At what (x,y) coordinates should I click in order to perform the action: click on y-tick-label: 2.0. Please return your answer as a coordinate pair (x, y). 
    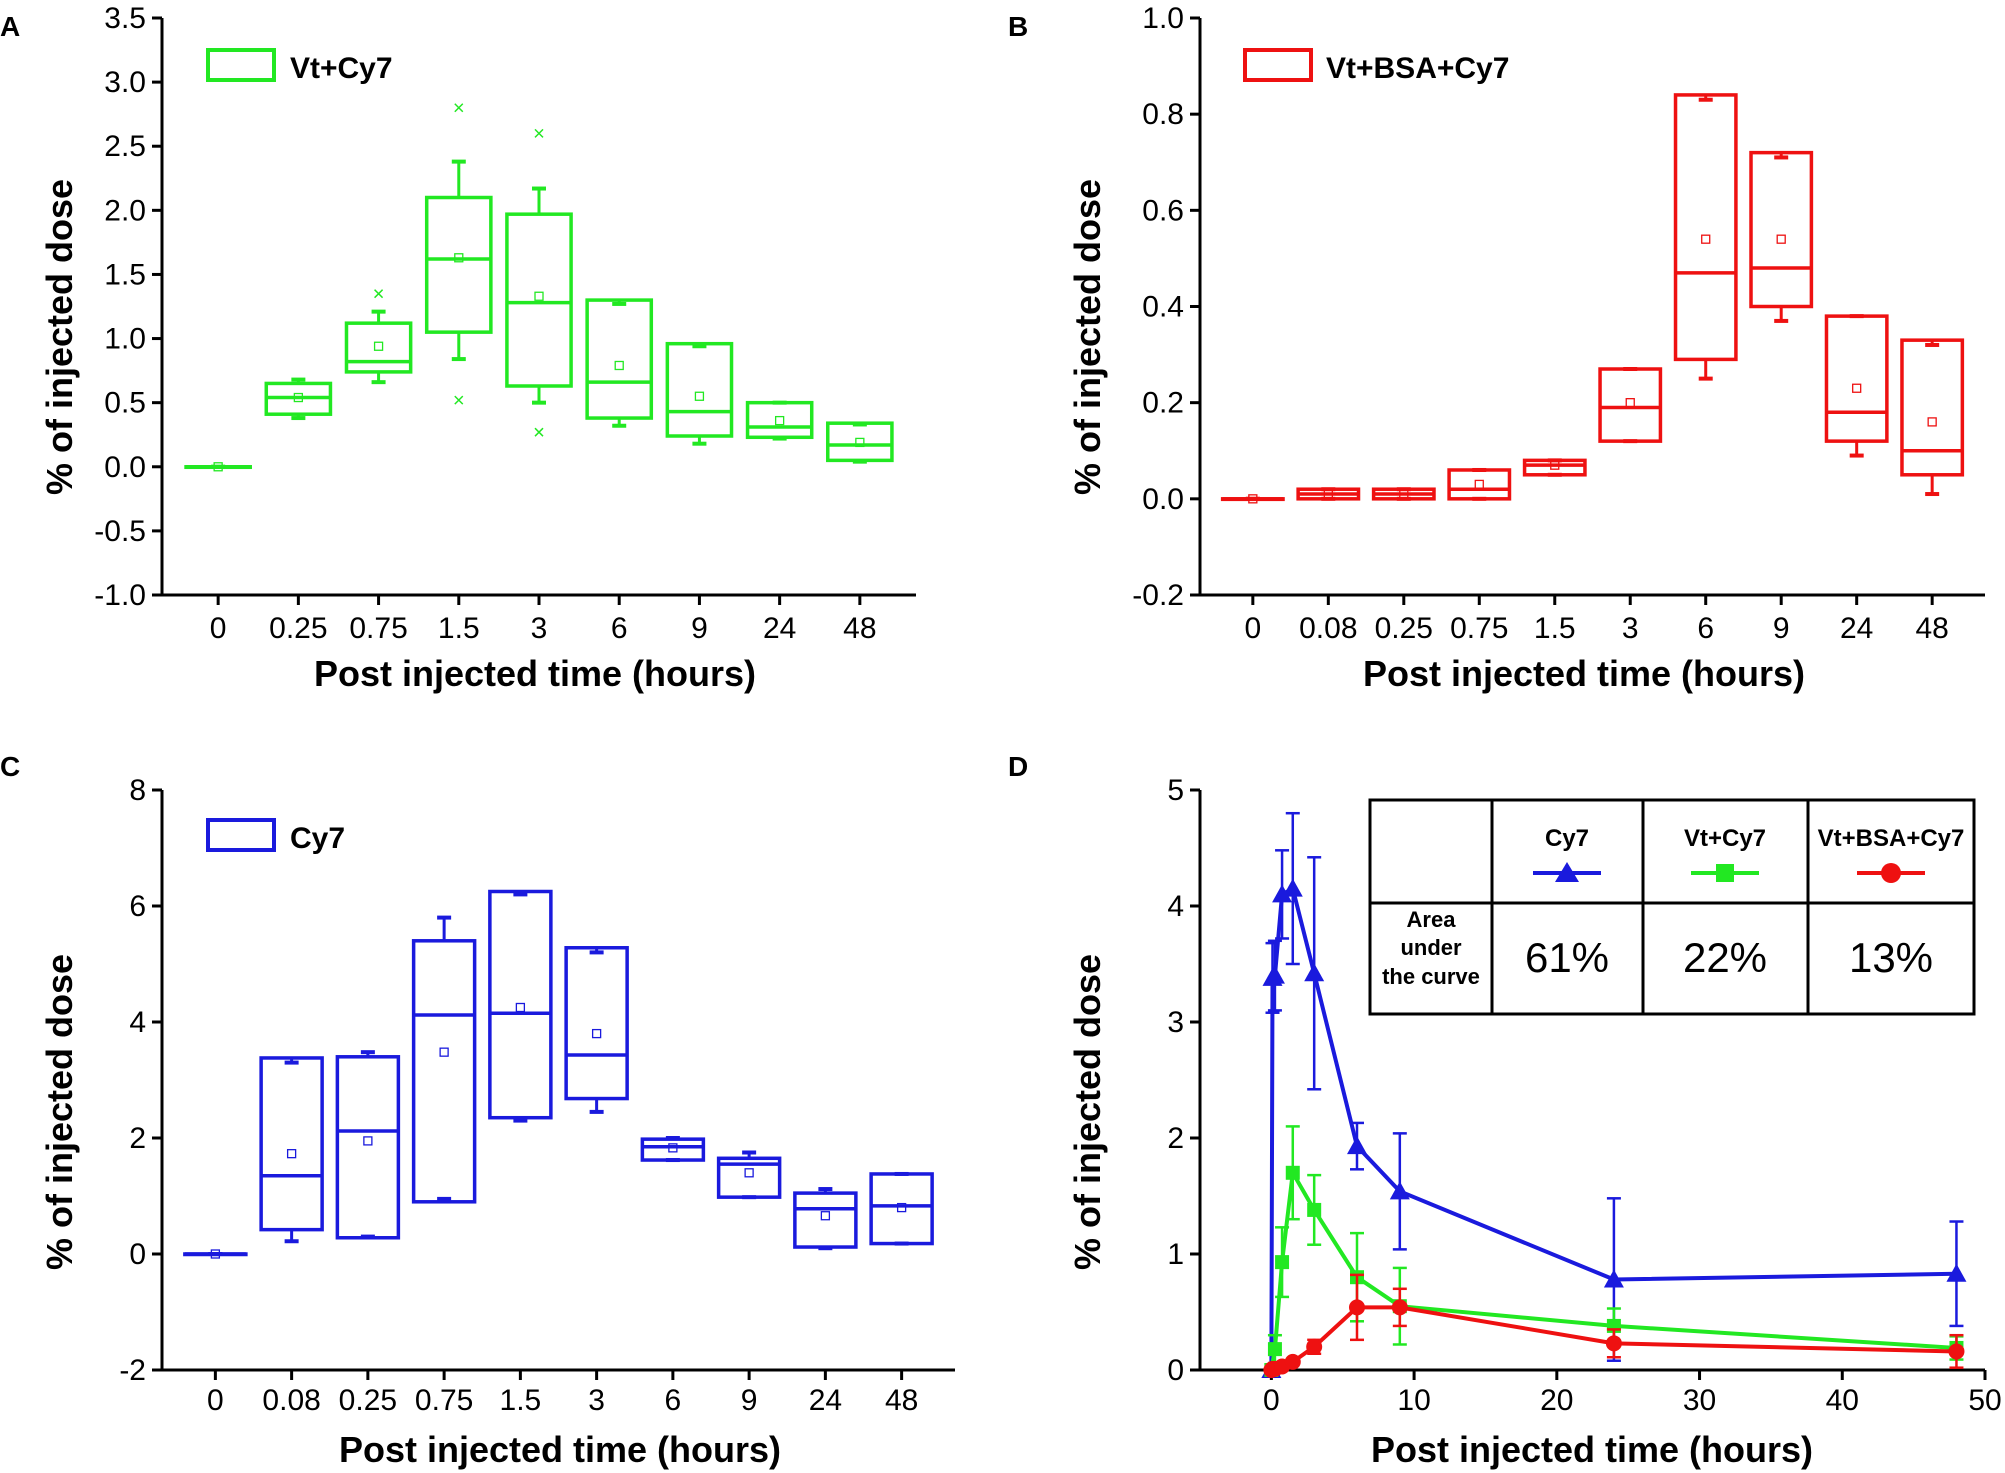
    Looking at the image, I should click on (125, 210).